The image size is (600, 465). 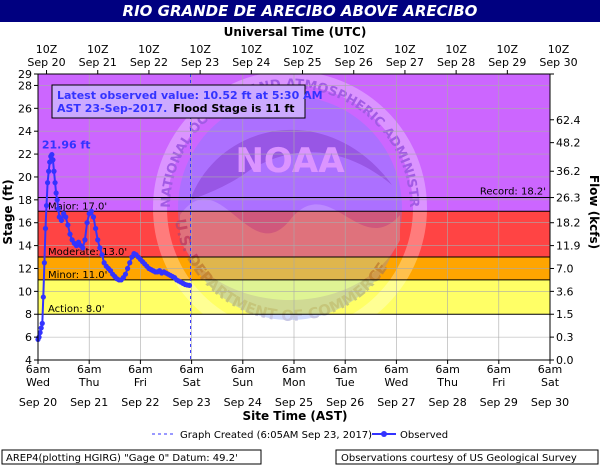 What do you see at coordinates (276, 435) in the screenshot?
I see `legend-graph-created: Graph Created (6:05AM Sep 23, 2017)` at bounding box center [276, 435].